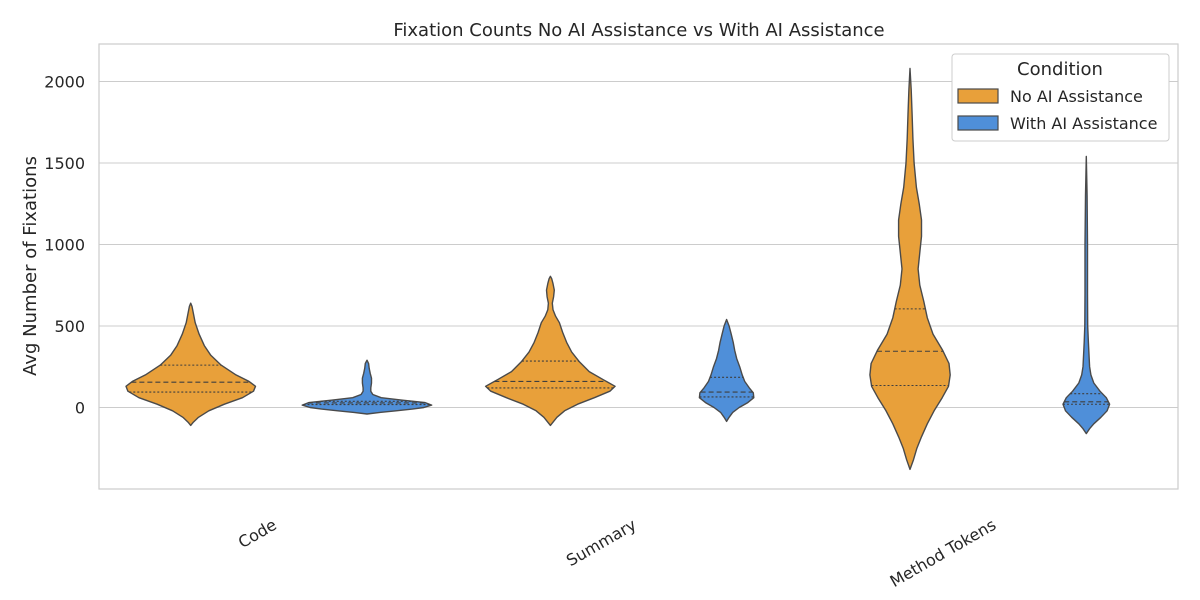 Image resolution: width=1200 pixels, height=600 pixels. What do you see at coordinates (80, 407) in the screenshot?
I see `y-tick-label: 0` at bounding box center [80, 407].